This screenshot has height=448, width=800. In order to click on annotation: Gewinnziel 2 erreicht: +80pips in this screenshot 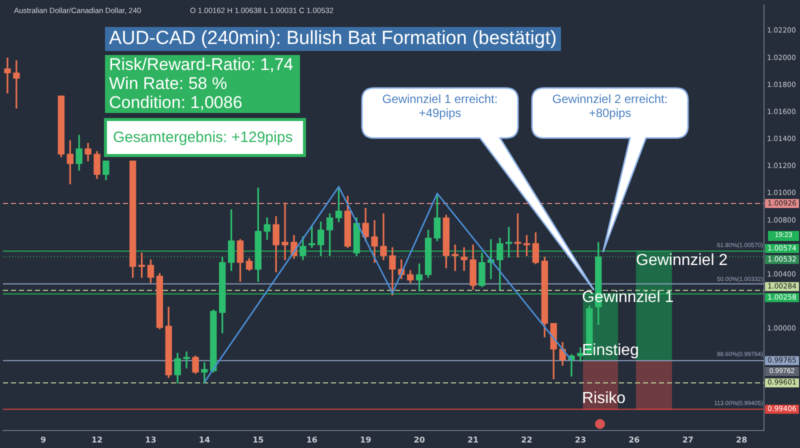, I will do `click(610, 106)`.